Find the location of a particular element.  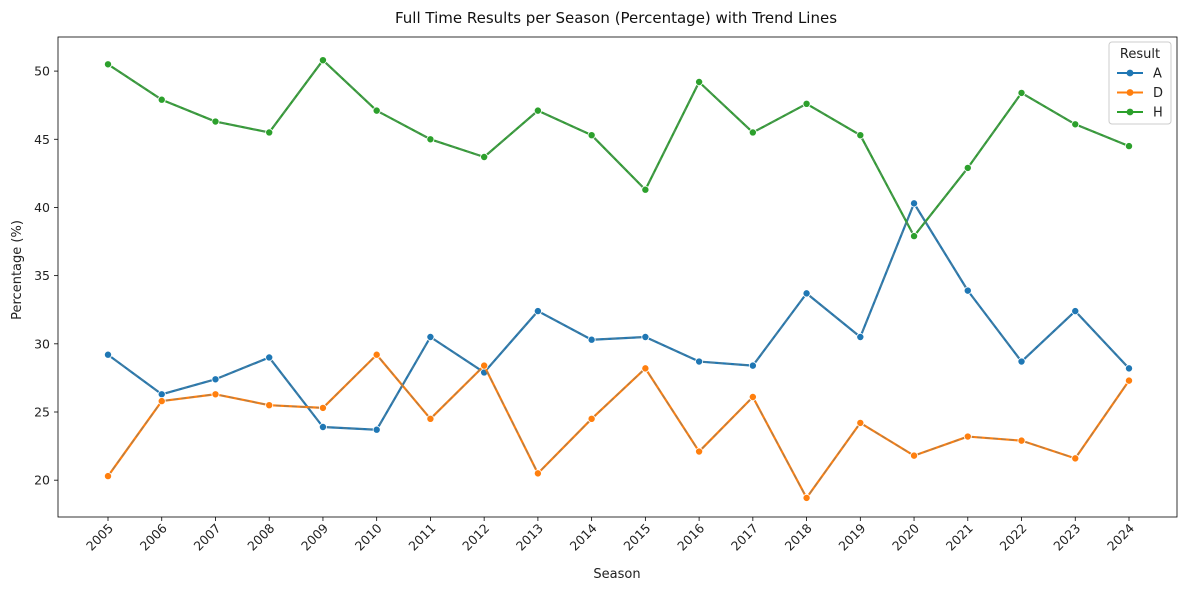

y-axis: 20 25 30 35 40 45 50 is located at coordinates (46, 276).